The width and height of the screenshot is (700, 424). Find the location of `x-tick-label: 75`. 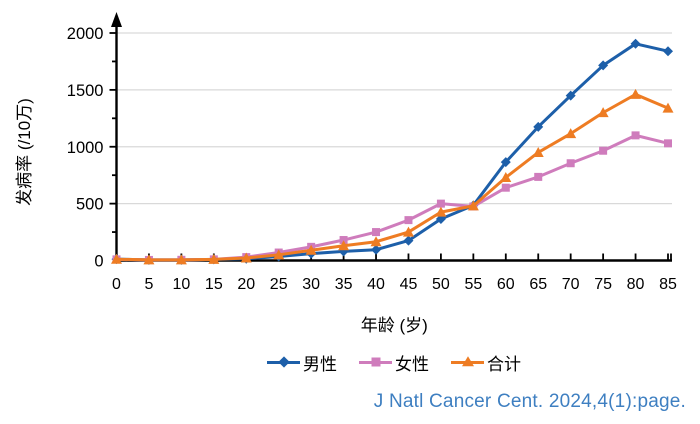

x-tick-label: 75 is located at coordinates (603, 284).